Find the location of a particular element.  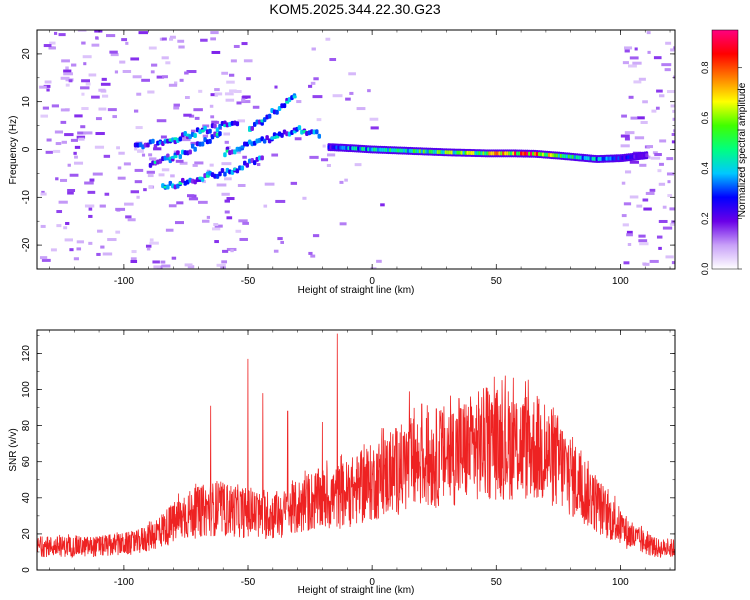

colorbar-gradient is located at coordinates (725, 149).